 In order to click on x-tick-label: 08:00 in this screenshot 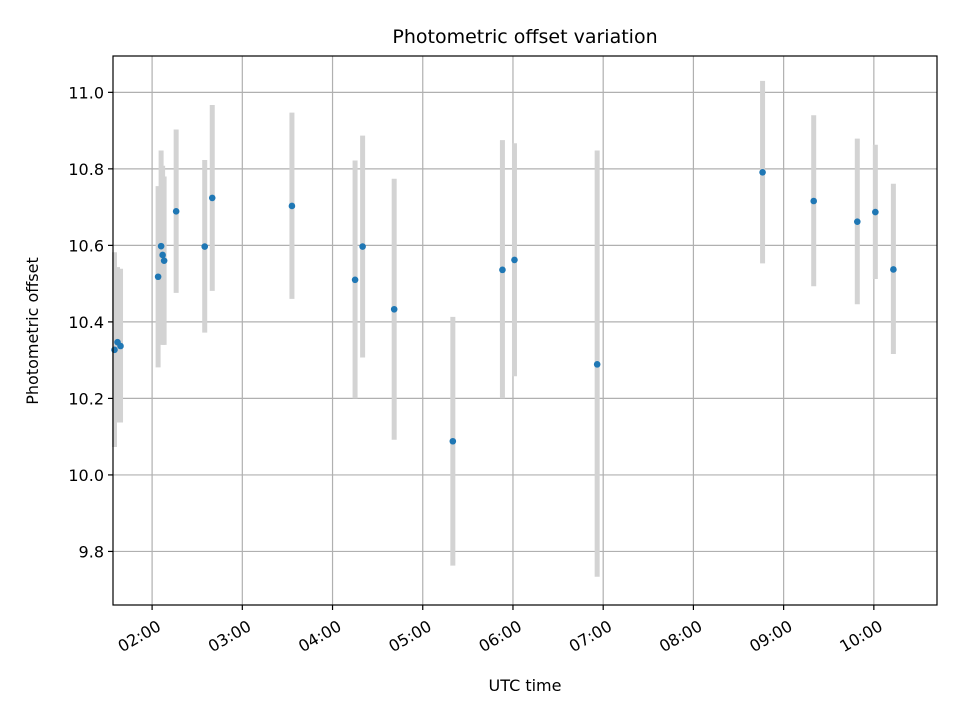, I will do `click(680, 636)`.